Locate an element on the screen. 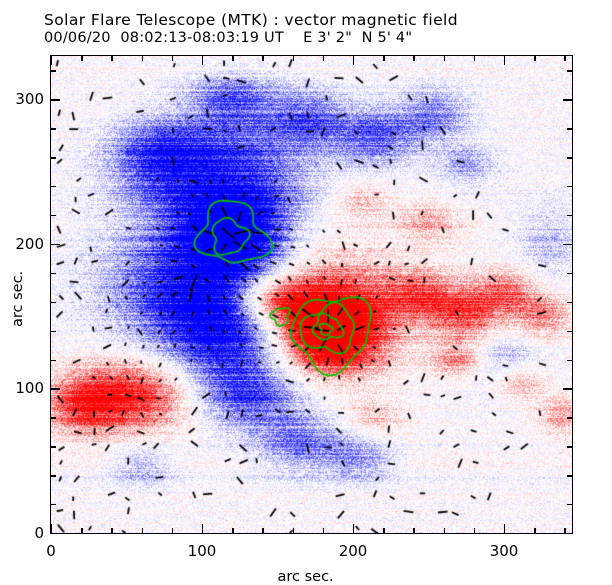  x-axis-title: arc sec. is located at coordinates (305, 577).